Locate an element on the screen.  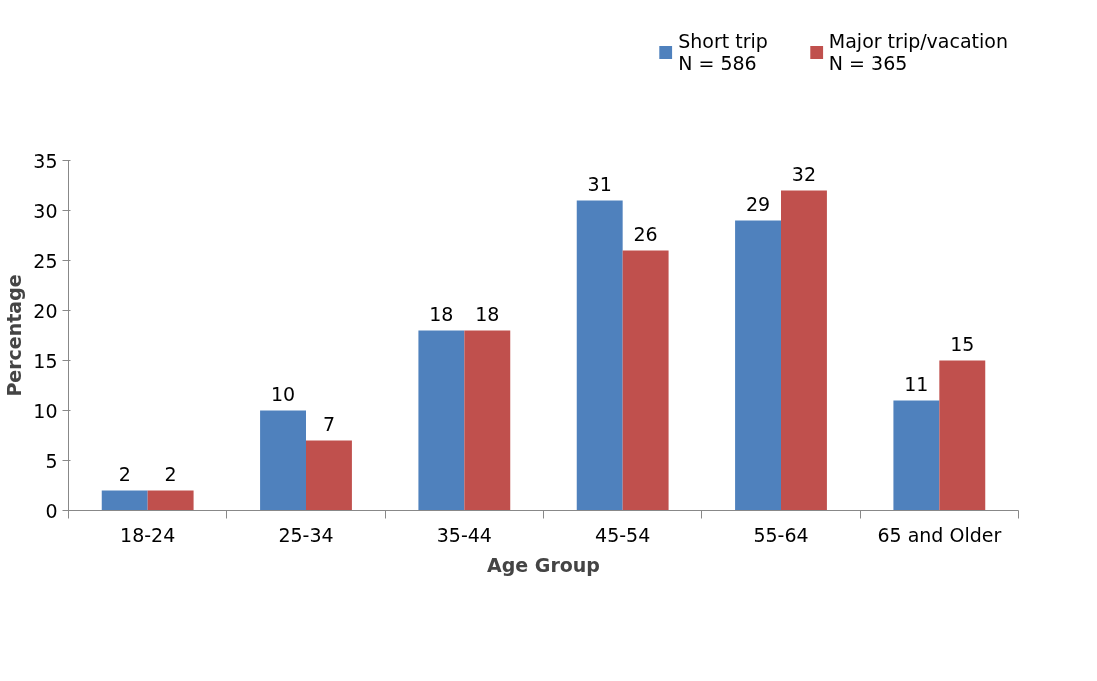
x-tick-label: 35-44 is located at coordinates (464, 534).